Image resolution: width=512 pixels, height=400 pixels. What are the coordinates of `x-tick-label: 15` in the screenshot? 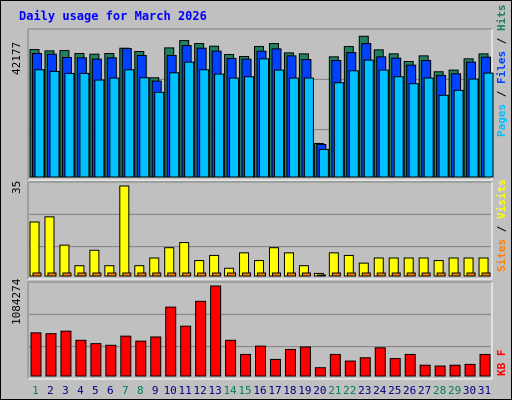 It's located at (244, 390).